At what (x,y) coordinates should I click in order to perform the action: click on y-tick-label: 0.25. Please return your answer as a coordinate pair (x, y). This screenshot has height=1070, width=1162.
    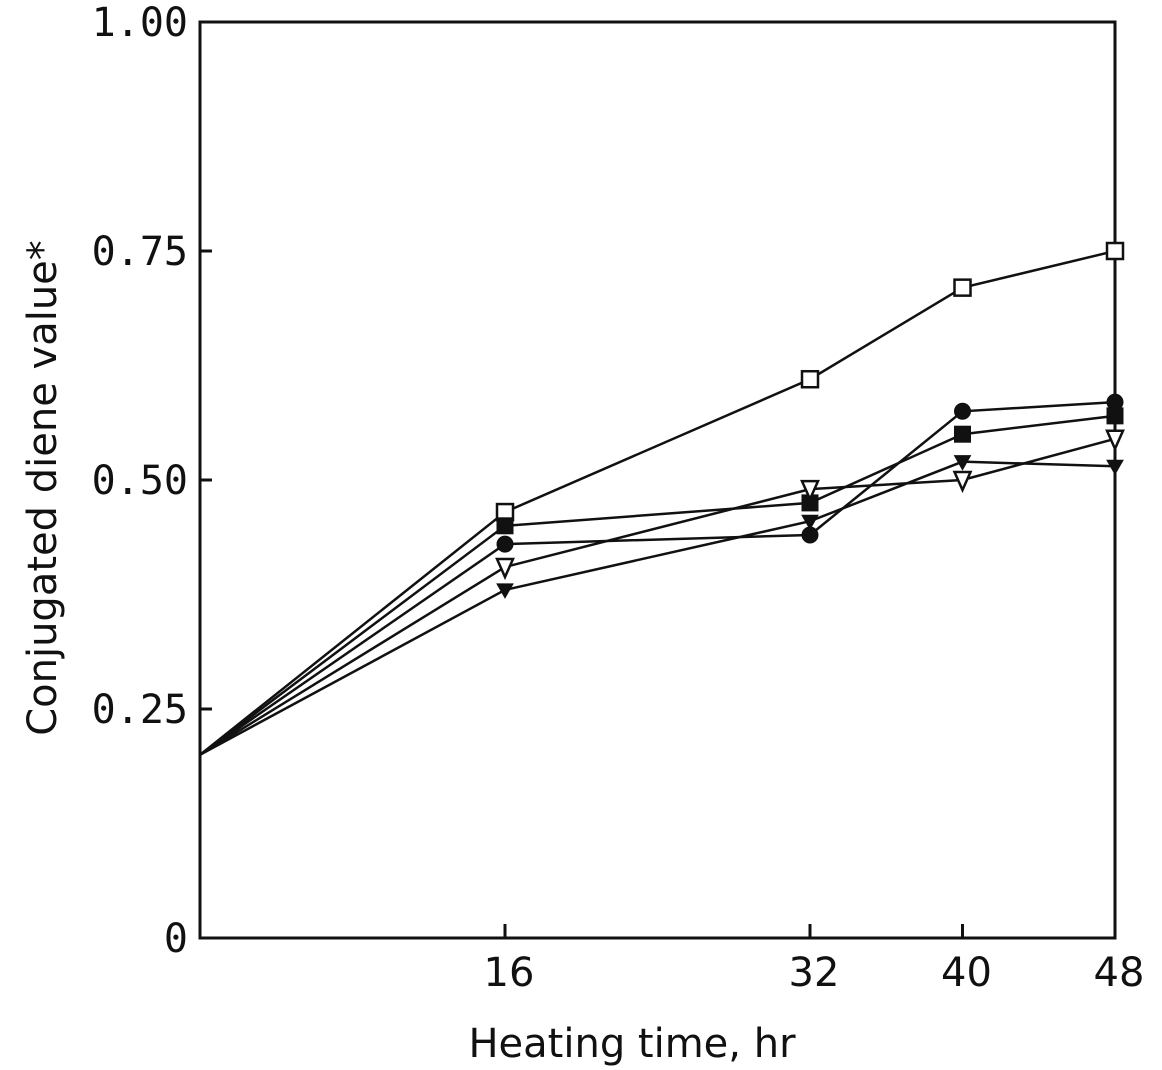
    Looking at the image, I should click on (140, 710).